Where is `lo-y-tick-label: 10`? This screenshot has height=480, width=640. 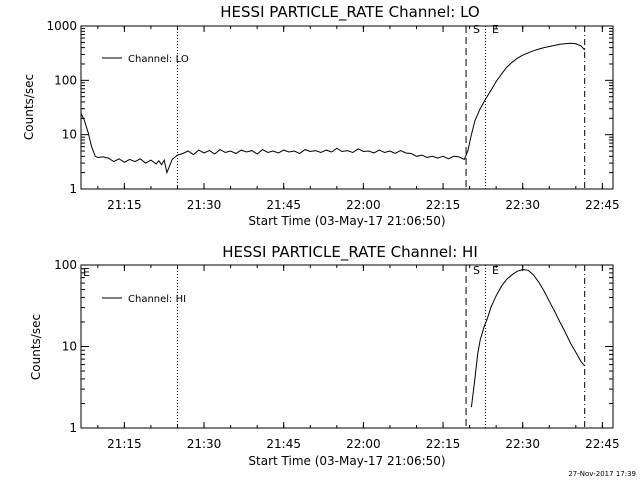
lo-y-tick-label: 10 is located at coordinates (69, 135).